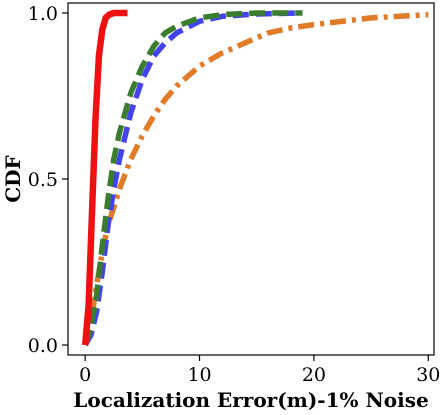 The image size is (447, 415). What do you see at coordinates (314, 375) in the screenshot?
I see `x-tick-label: 20` at bounding box center [314, 375].